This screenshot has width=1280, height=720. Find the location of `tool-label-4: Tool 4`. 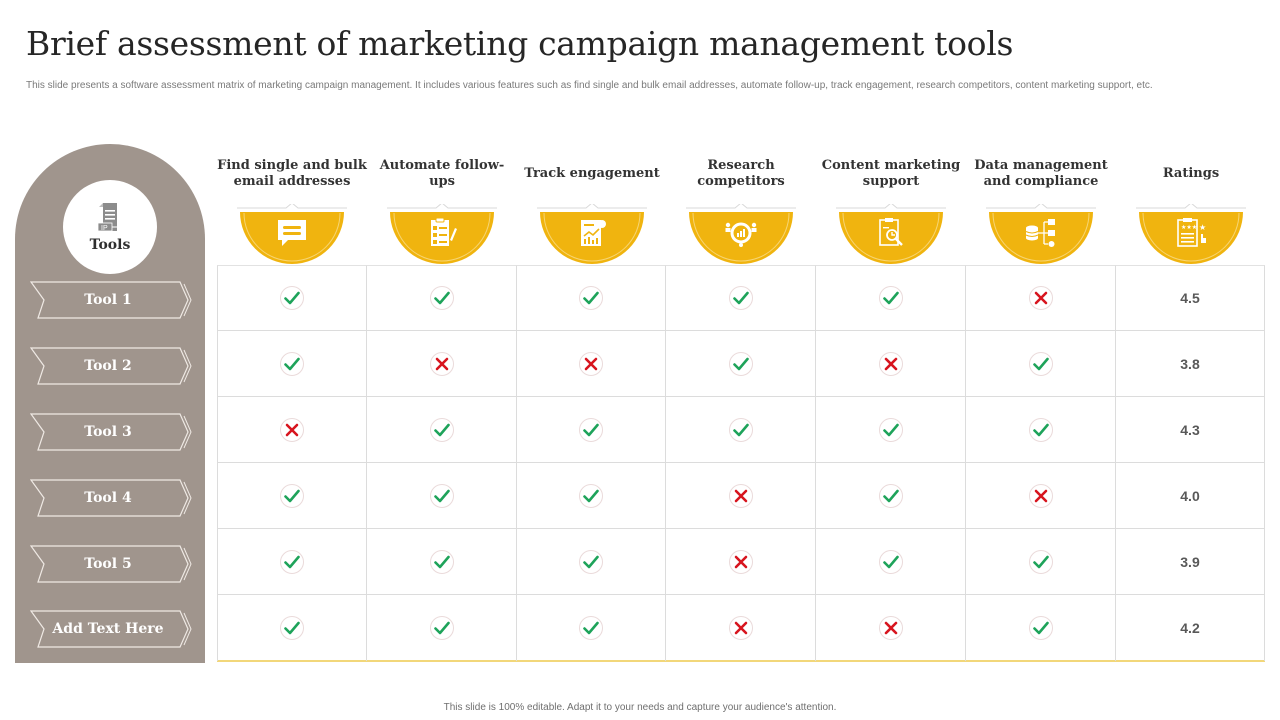

tool-label-4: Tool 4 is located at coordinates (111, 498).